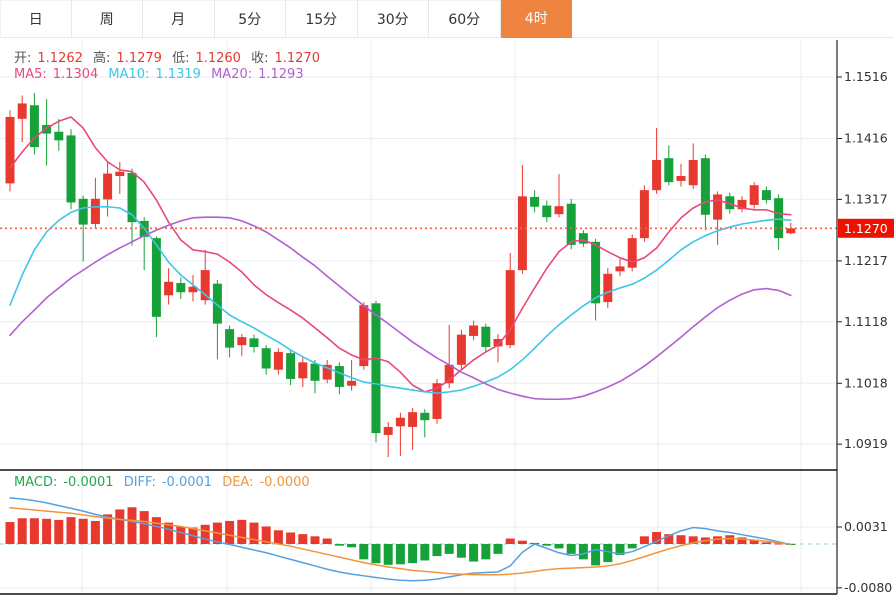 This screenshot has width=894, height=605. Describe the element at coordinates (866, 76) in the screenshot. I see `svg-text: 1.1516` at that location.